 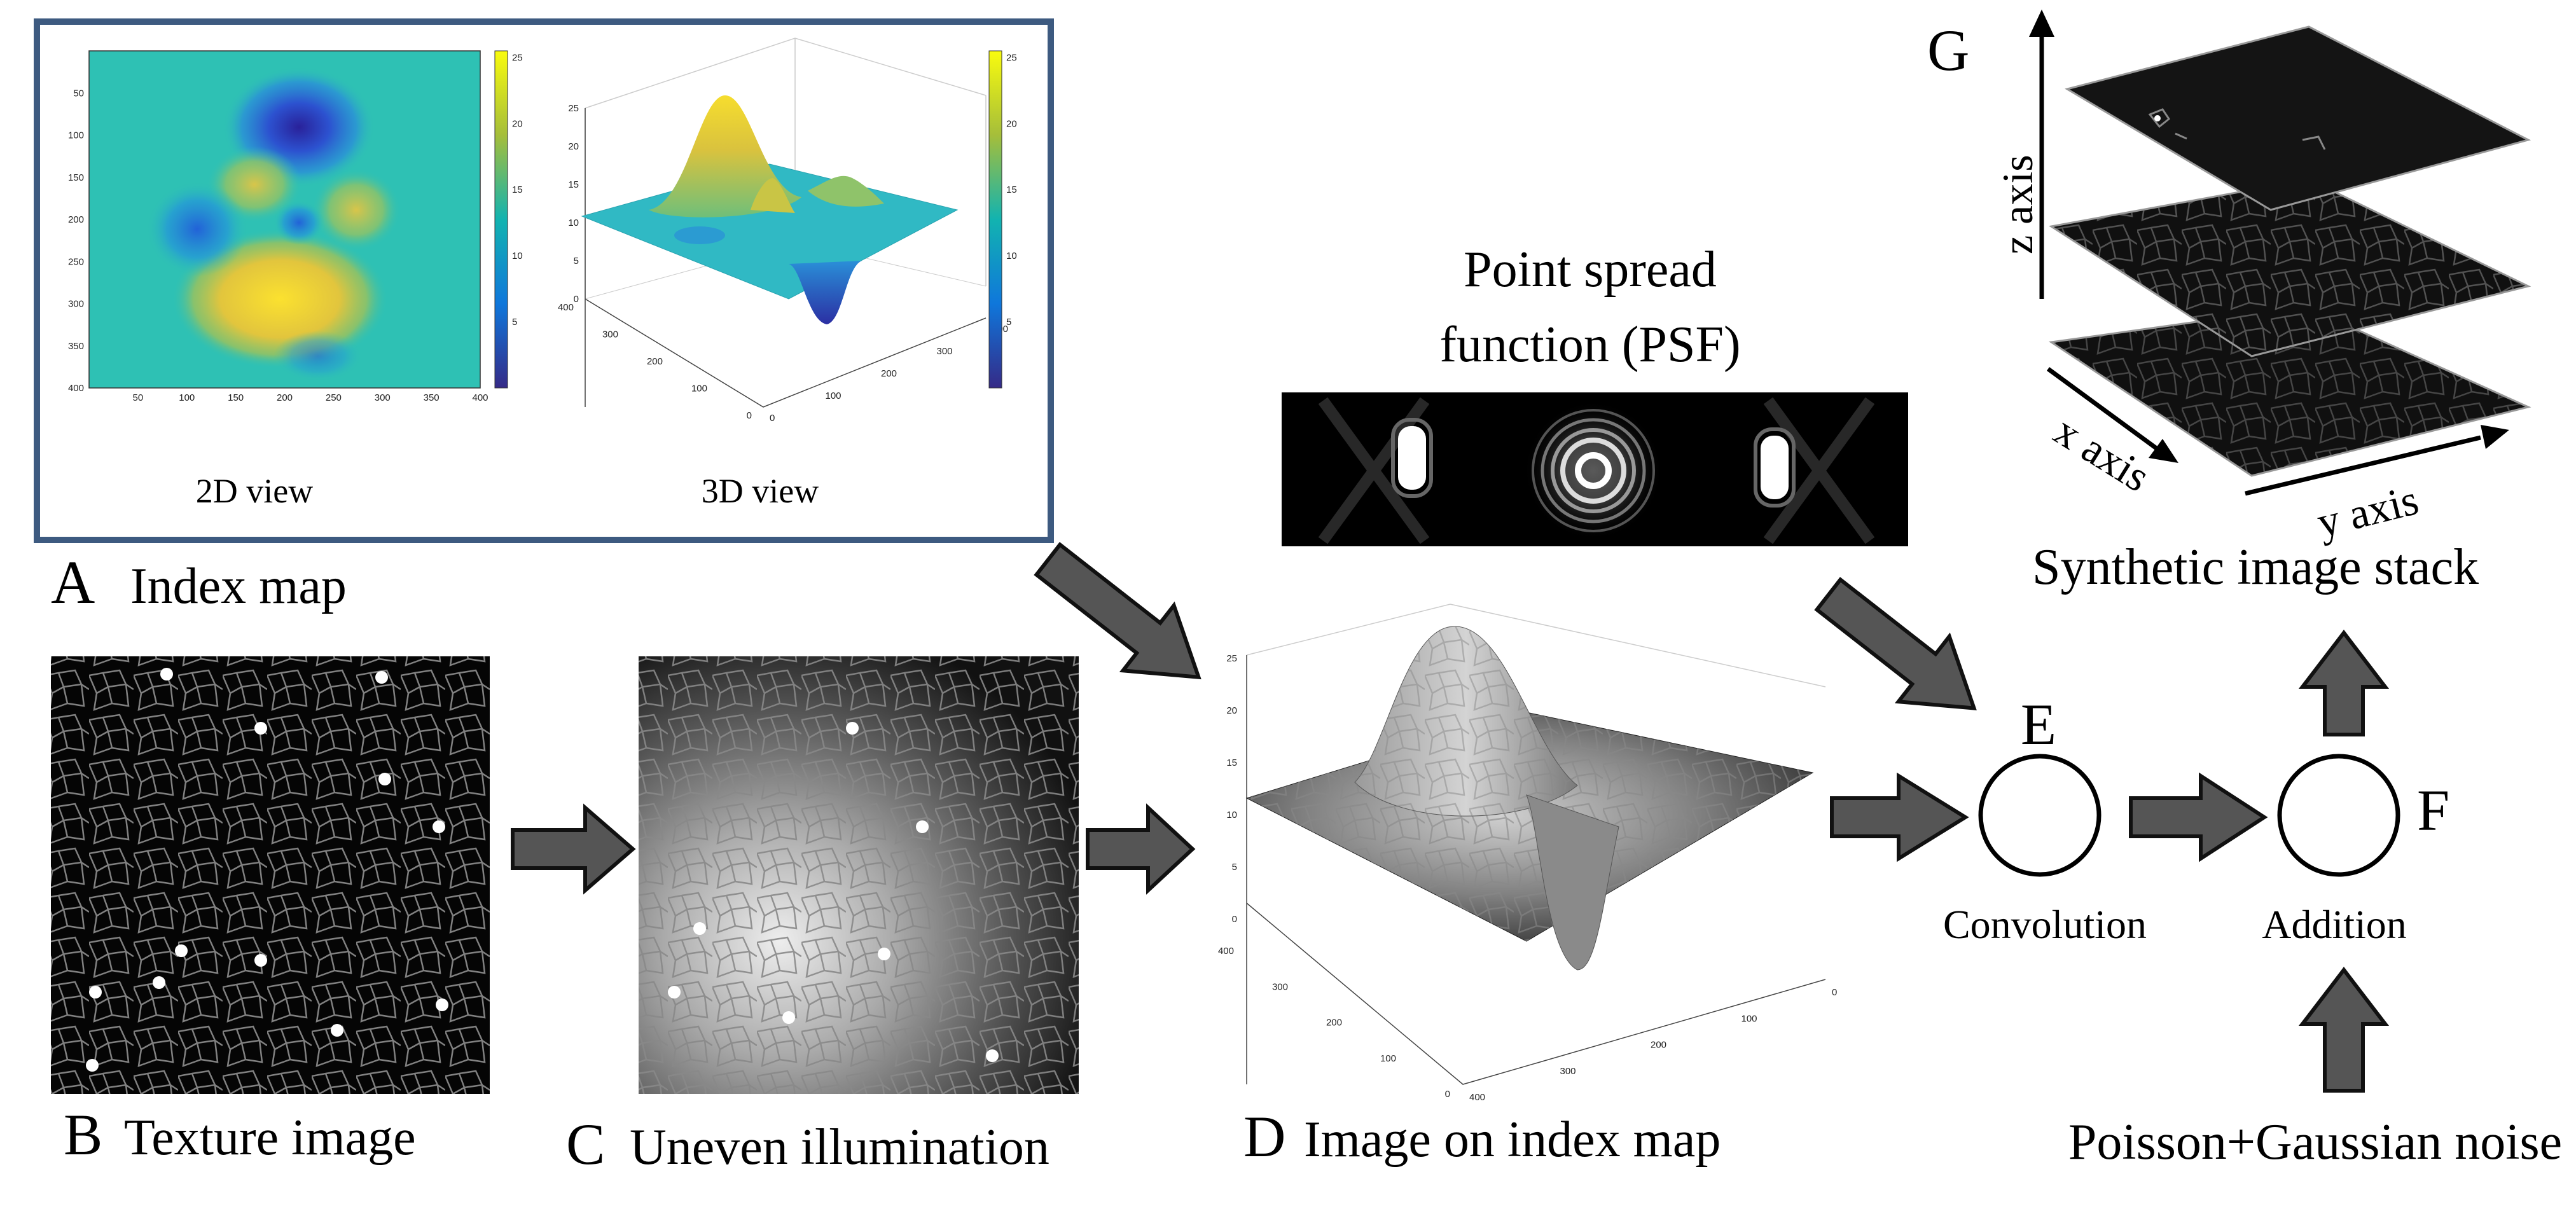 What do you see at coordinates (76, 346) in the screenshot?
I see `heatmap-y-tick: 350` at bounding box center [76, 346].